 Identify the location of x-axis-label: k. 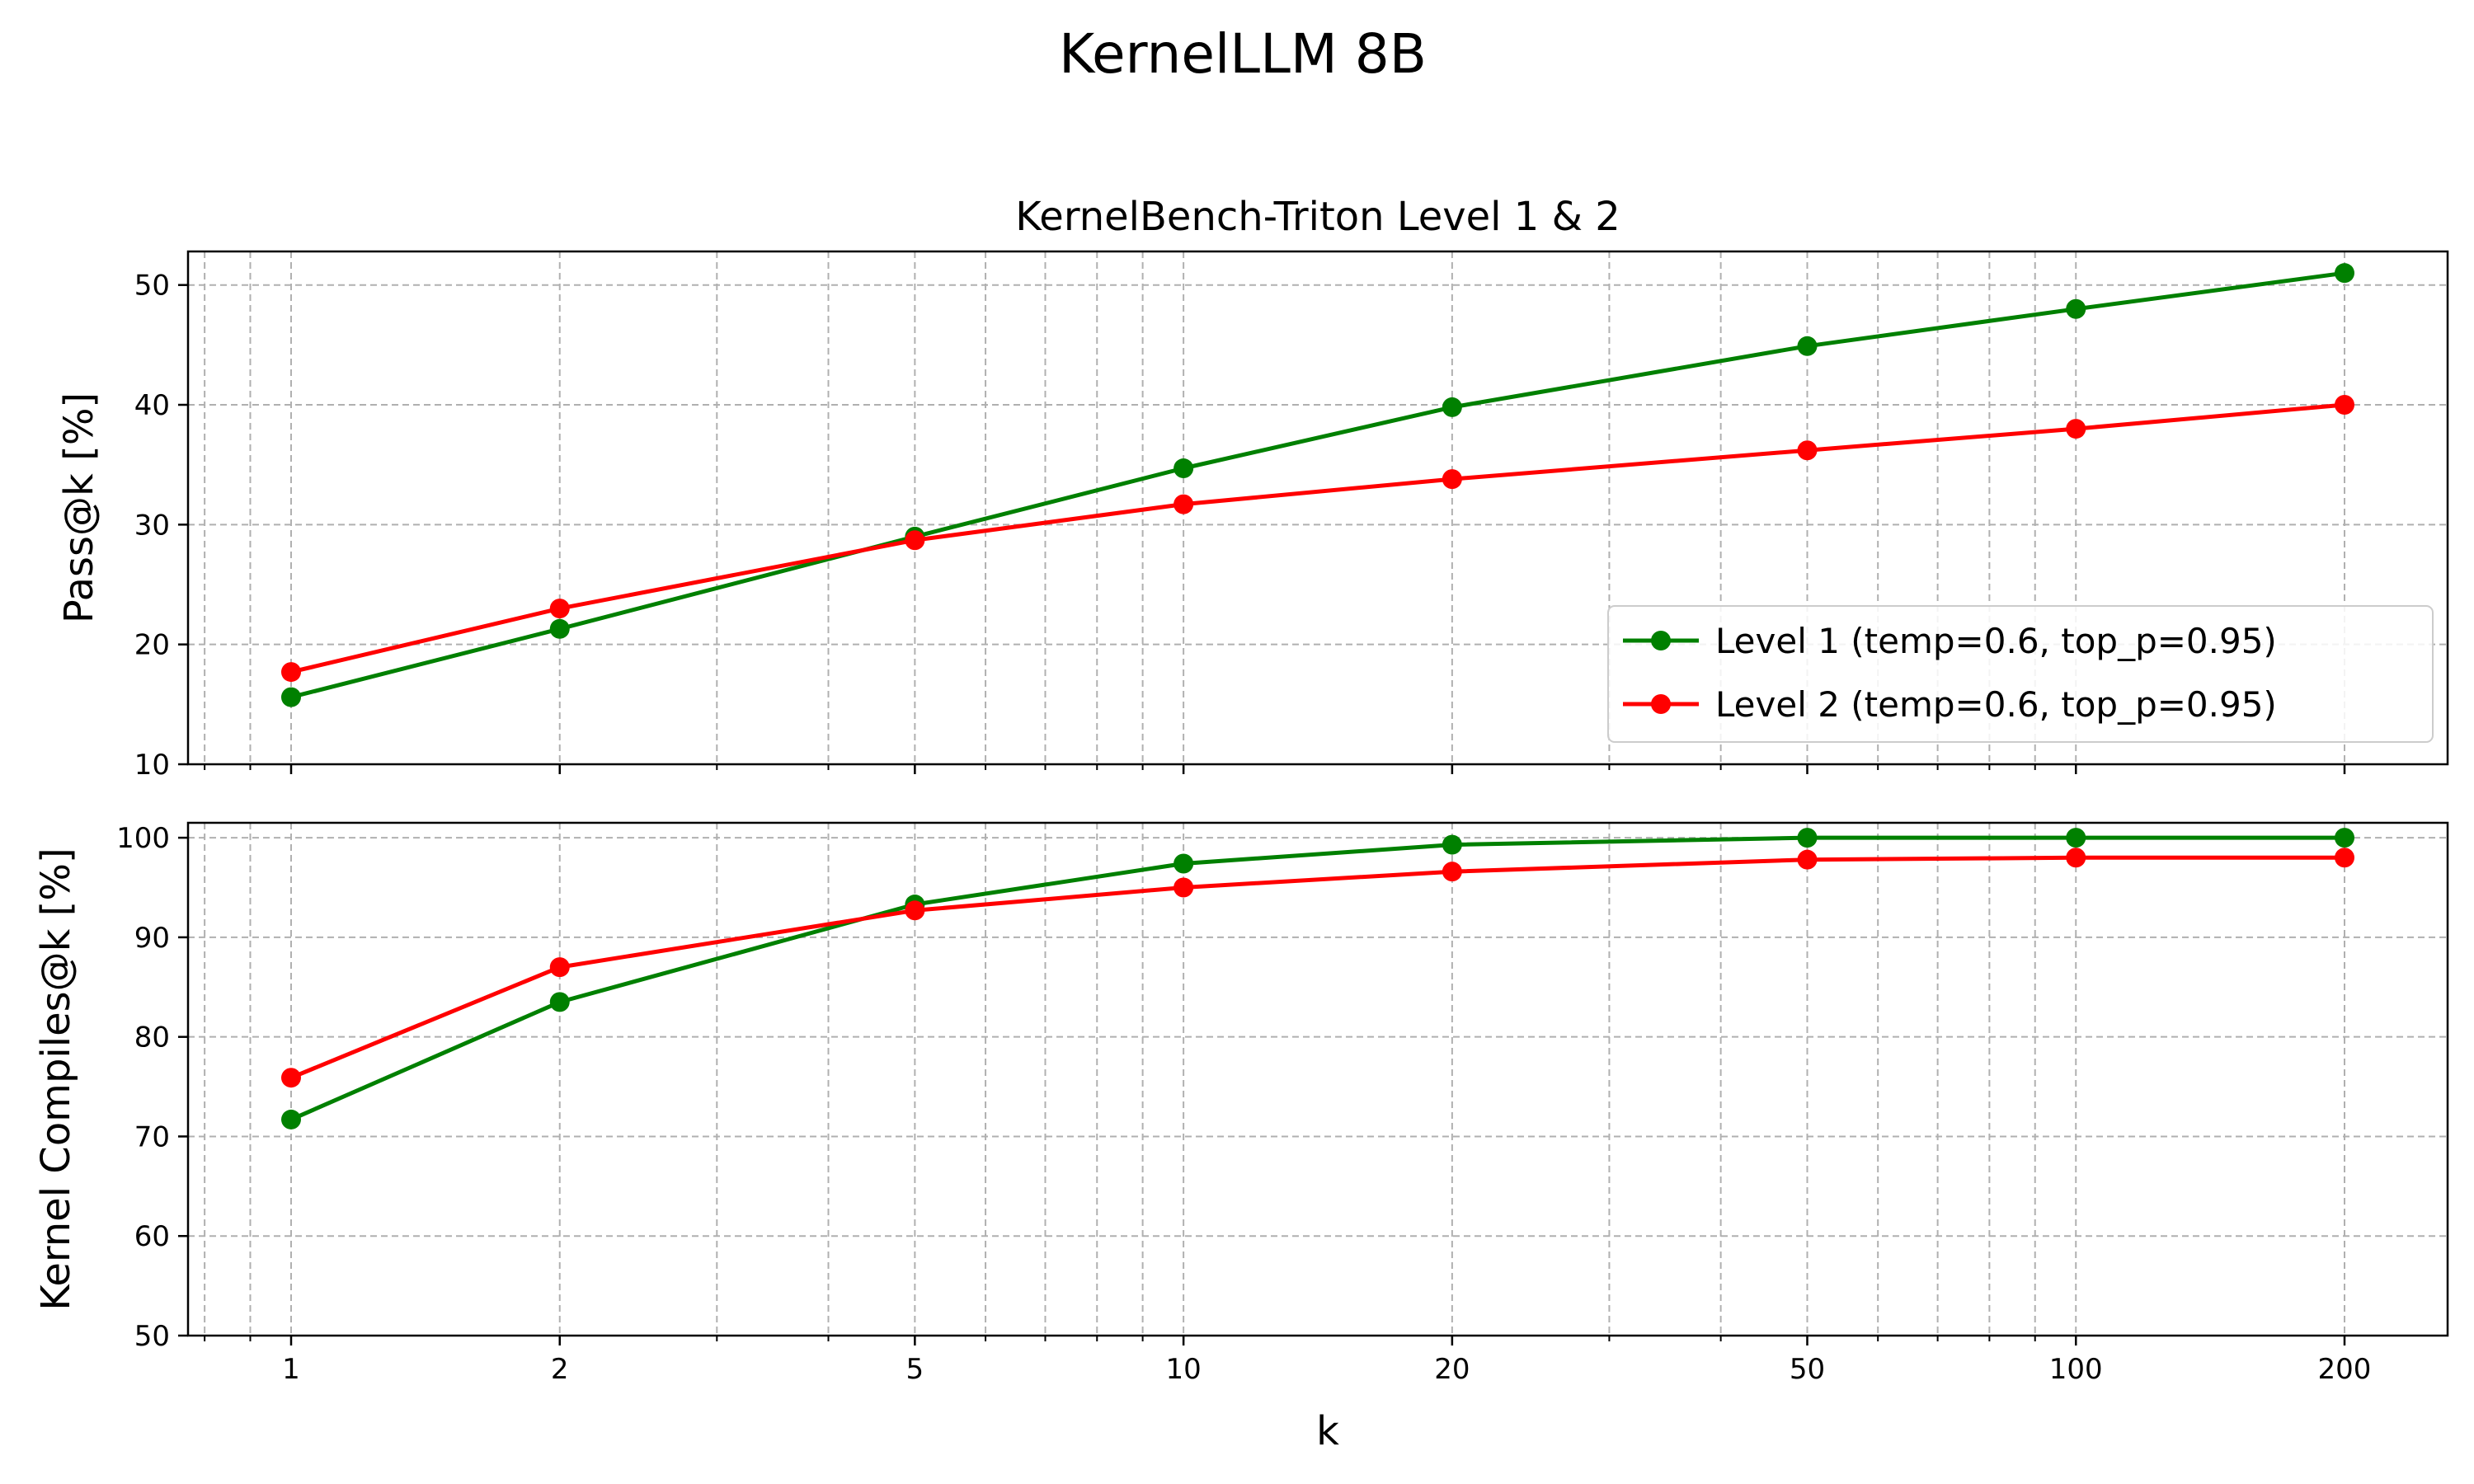
(1327, 1431).